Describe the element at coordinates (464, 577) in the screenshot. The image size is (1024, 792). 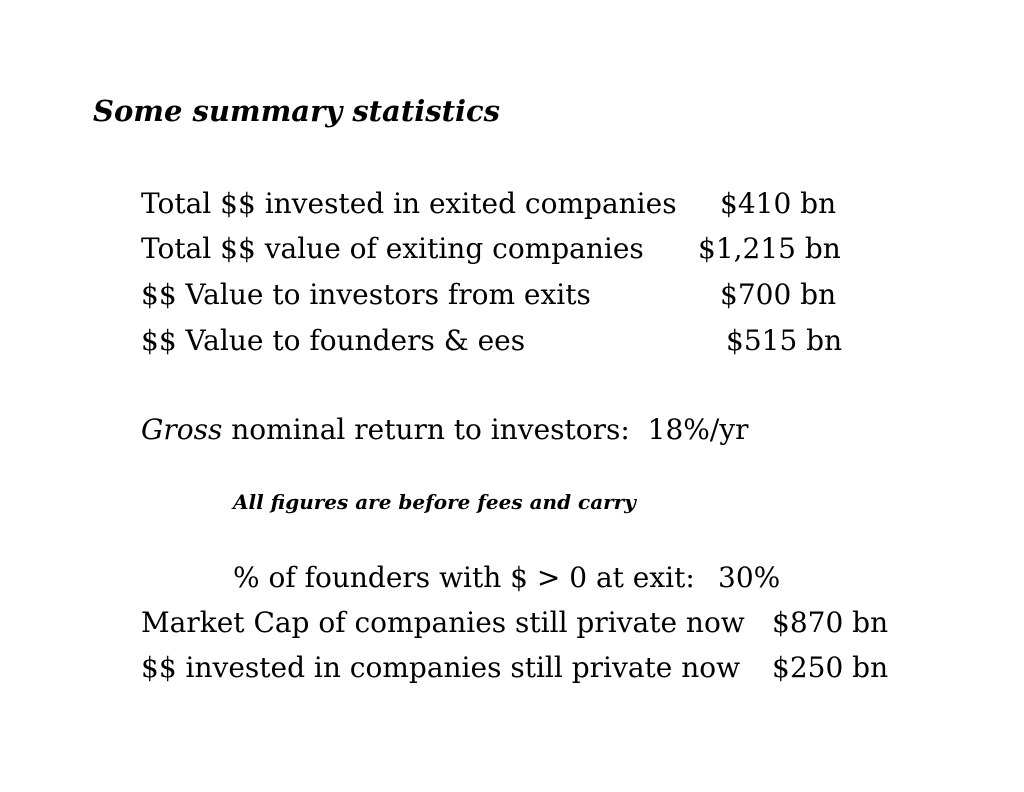
I see `stat-label: % of founders with $ > 0 at exit:` at that location.